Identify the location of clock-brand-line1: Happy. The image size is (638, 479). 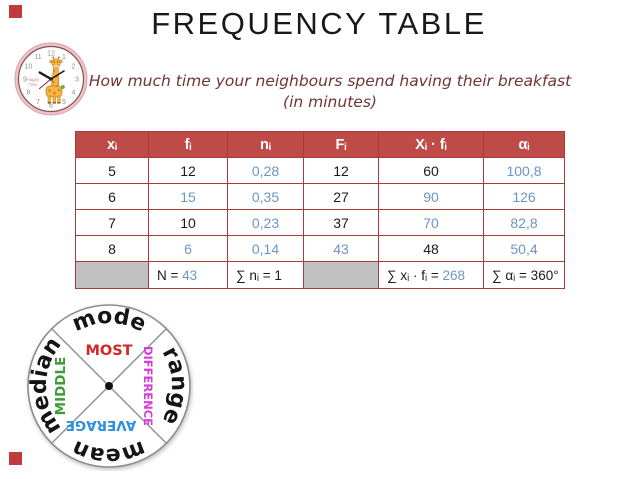
(33, 79).